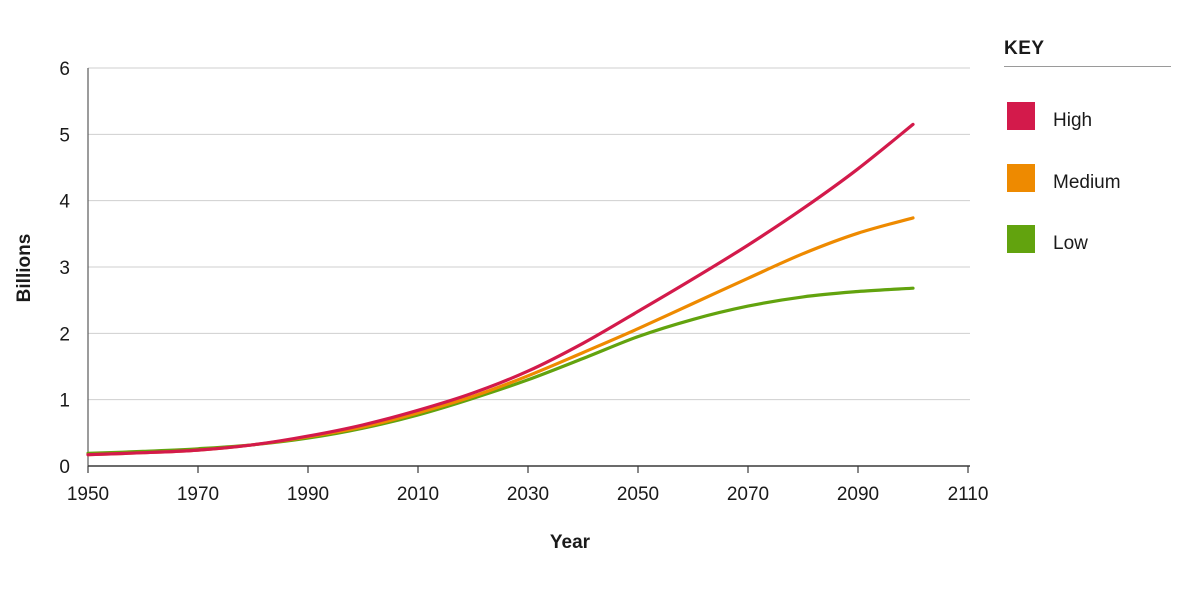  I want to click on legend-item-low: Low, so click(1087, 241).